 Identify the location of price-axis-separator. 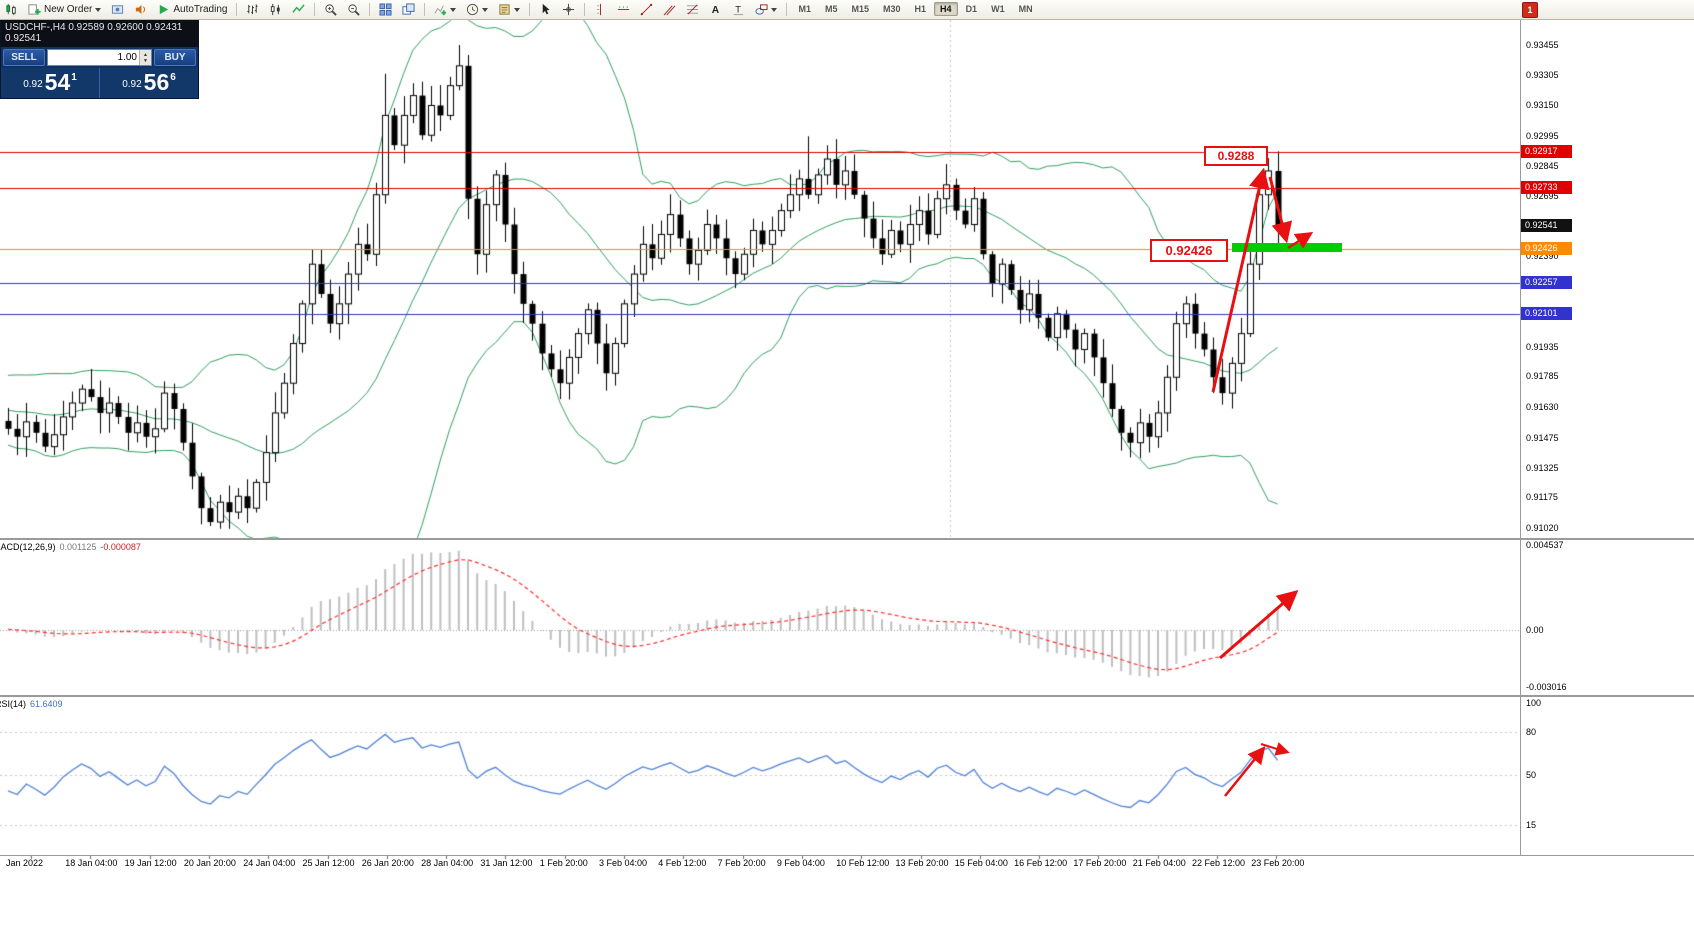
(1520, 437).